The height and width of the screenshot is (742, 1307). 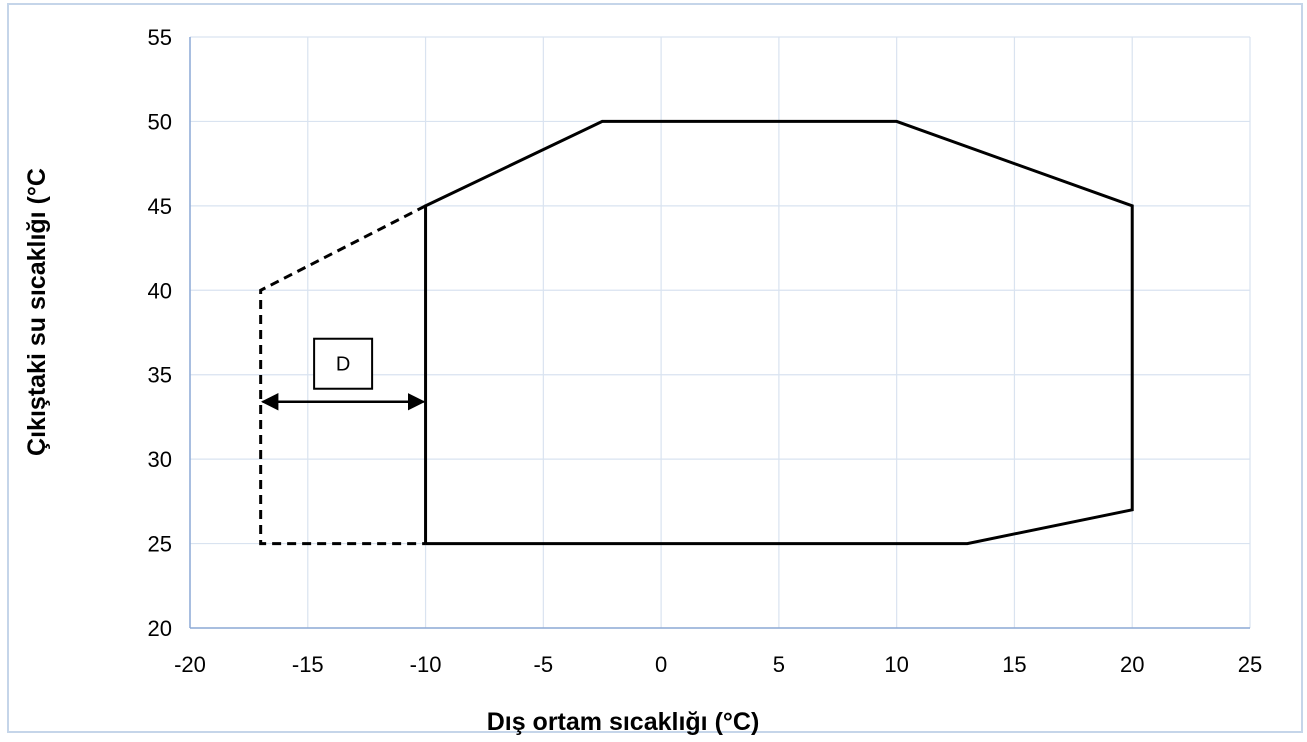 What do you see at coordinates (779, 664) in the screenshot?
I see `x-tick-label: 5` at bounding box center [779, 664].